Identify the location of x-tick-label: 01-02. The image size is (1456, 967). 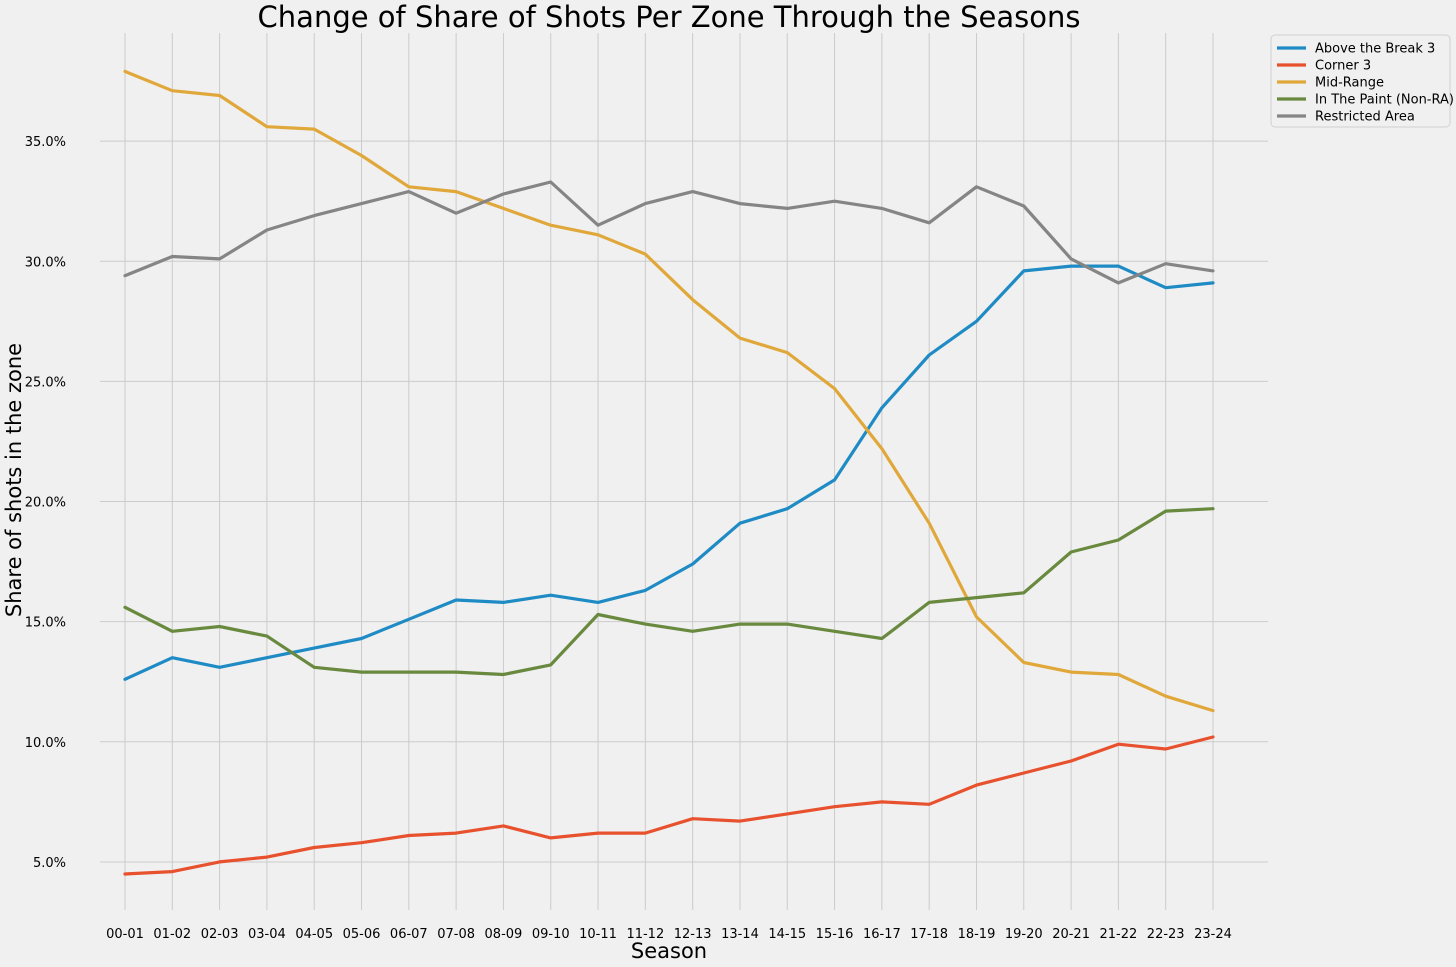
(172, 934).